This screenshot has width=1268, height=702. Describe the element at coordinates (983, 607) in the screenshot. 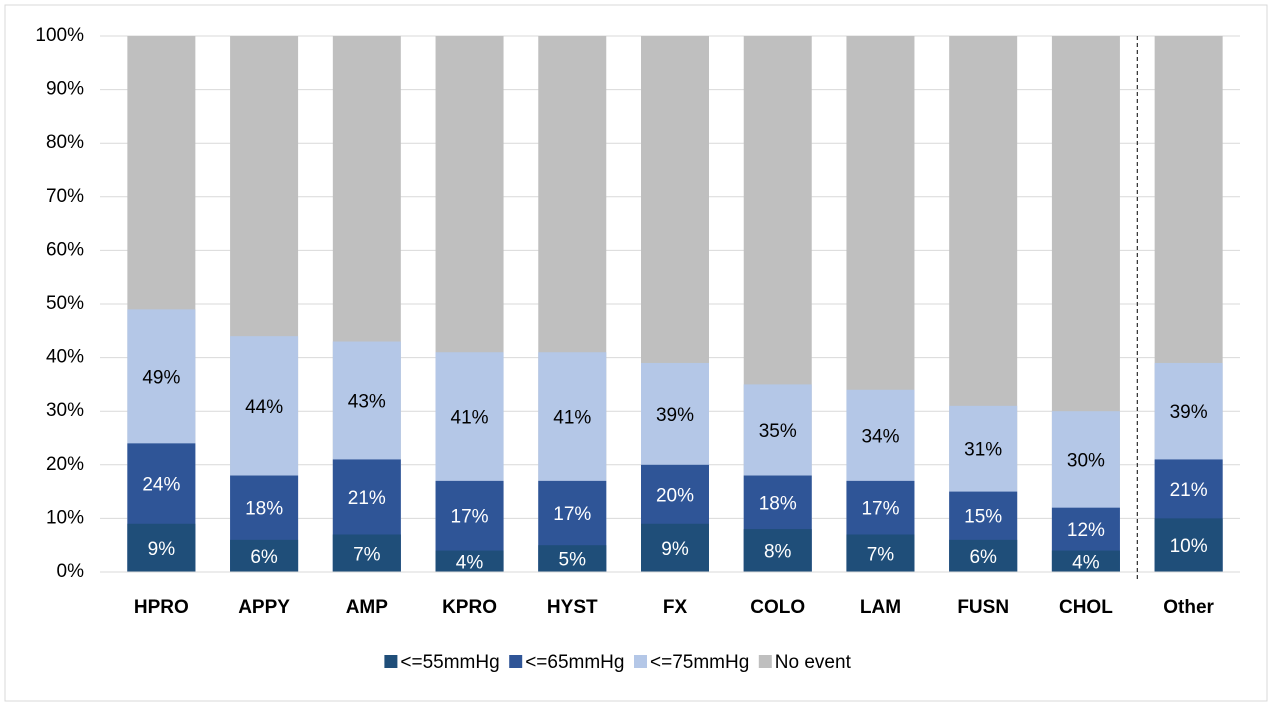

I see `x-tick-label: FUSN` at that location.